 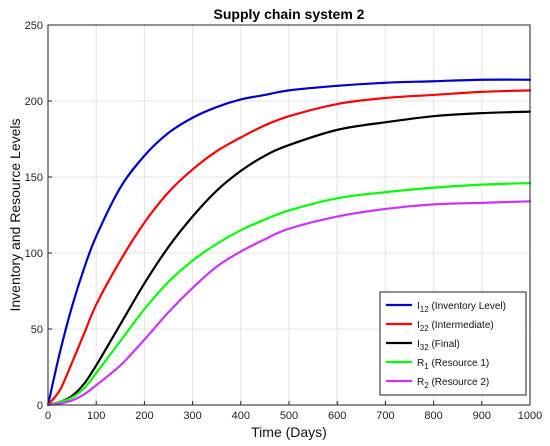 I want to click on legend-entry: R2 (Resource 2), so click(x=453, y=383).